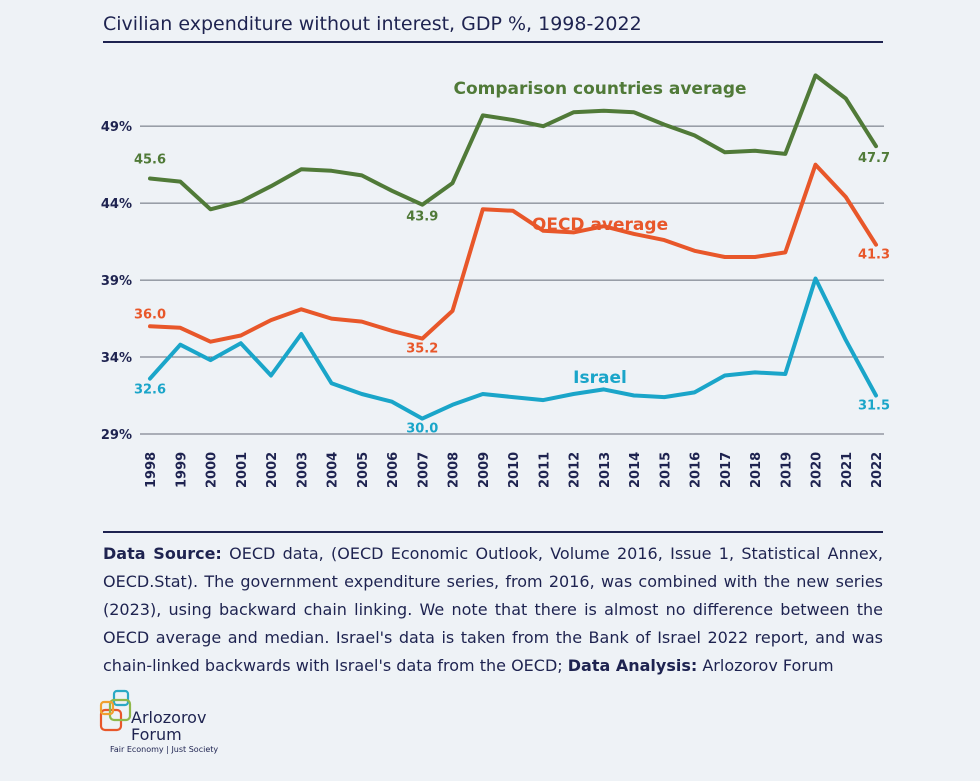  Describe the element at coordinates (242, 470) in the screenshot. I see `x-tick-label: 2001` at that location.